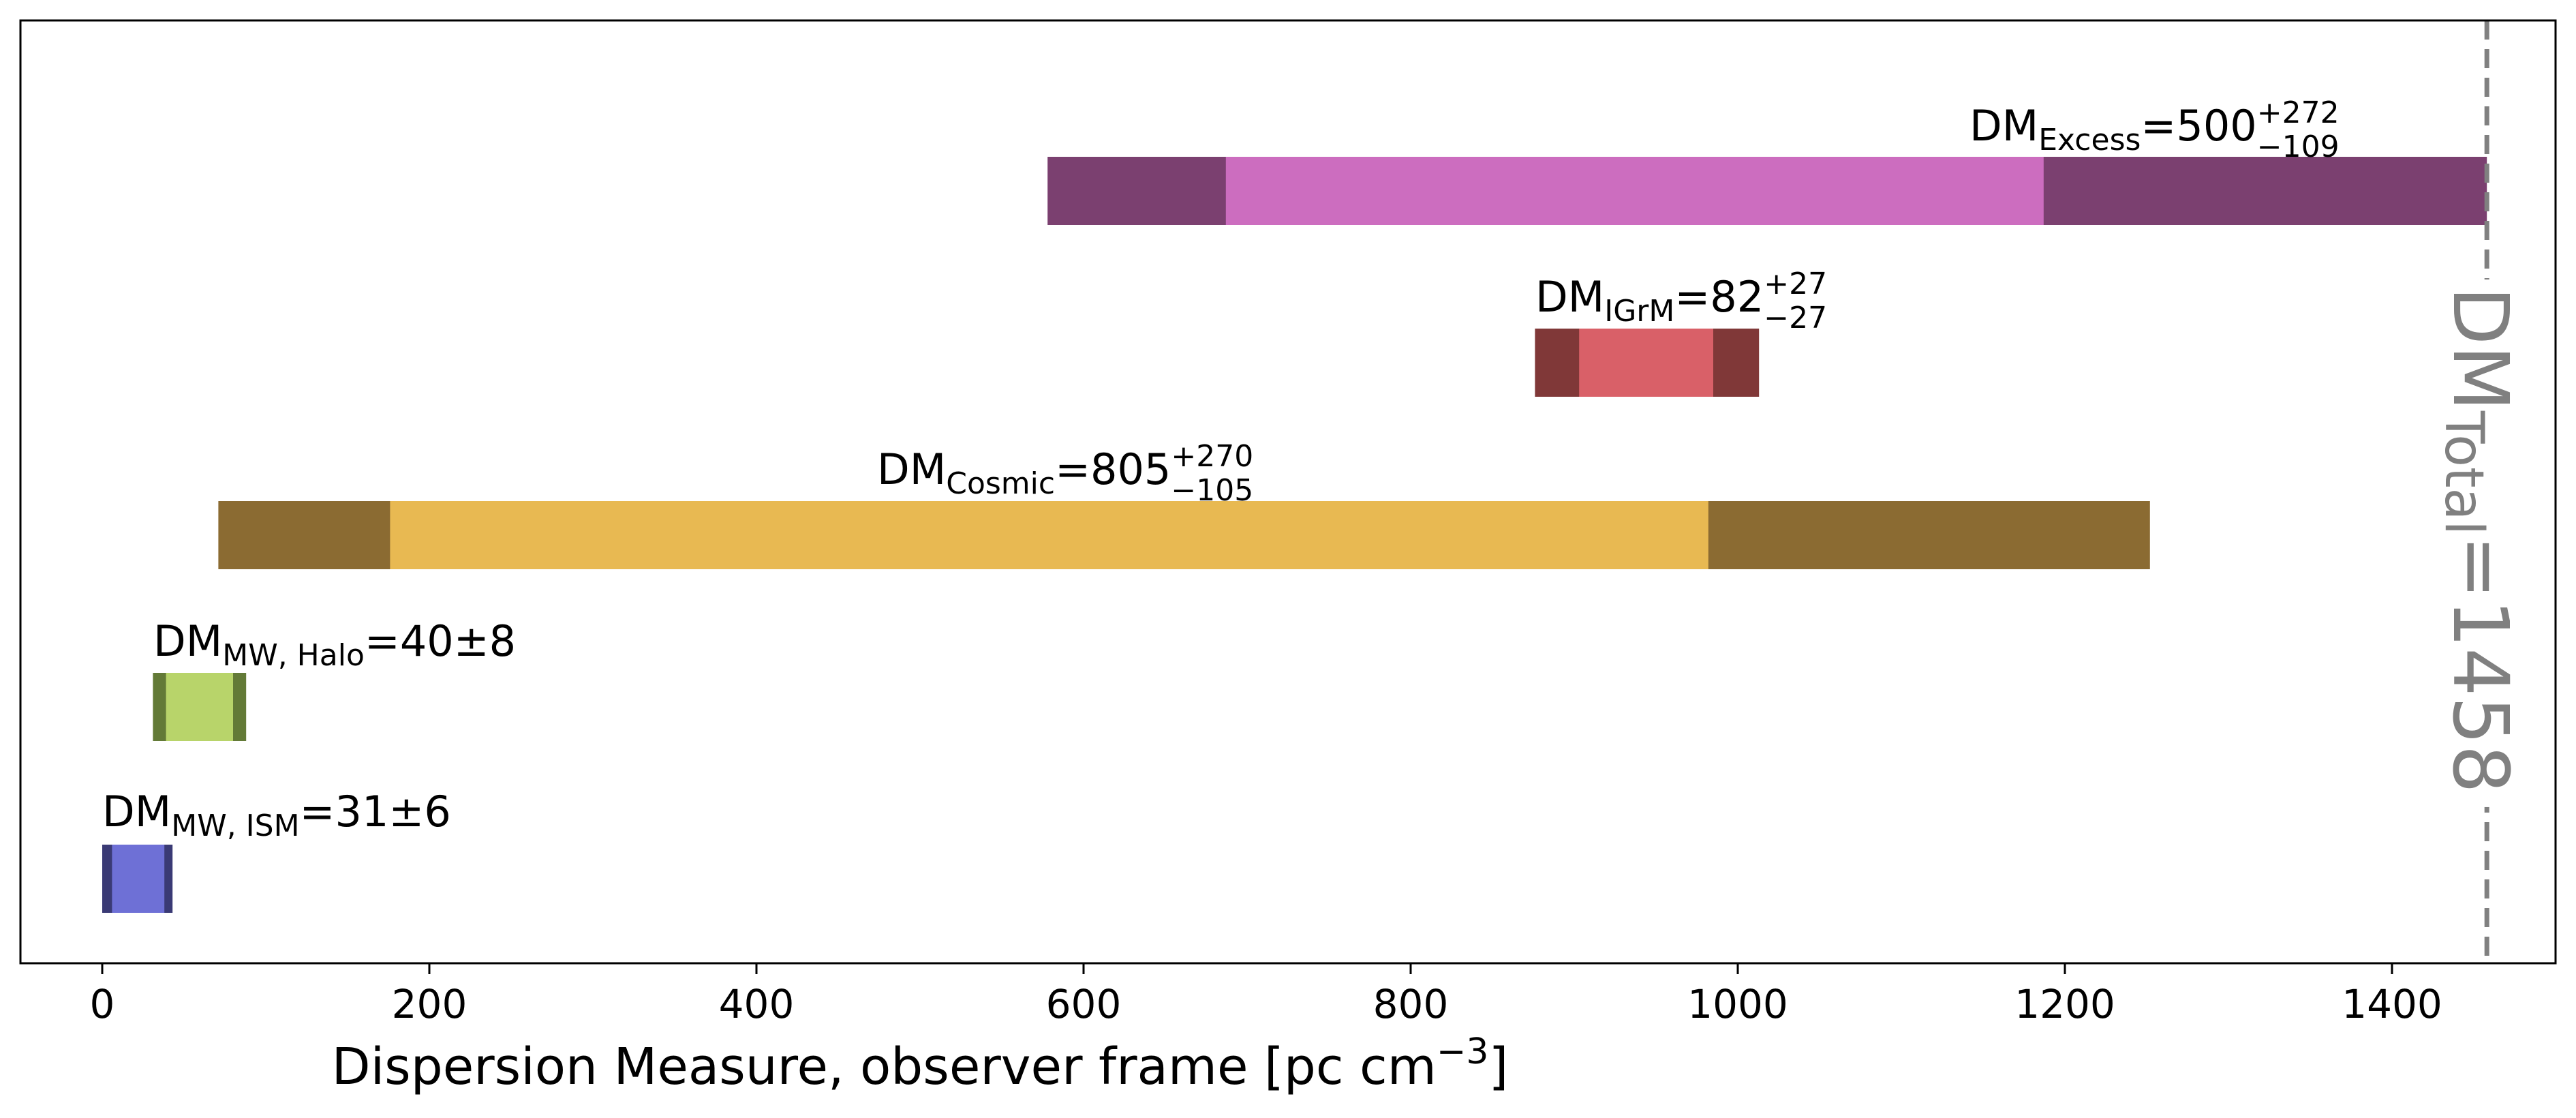 The image size is (2576, 1118). What do you see at coordinates (1113, 469) in the screenshot?
I see `bar-label-value: =805` at bounding box center [1113, 469].